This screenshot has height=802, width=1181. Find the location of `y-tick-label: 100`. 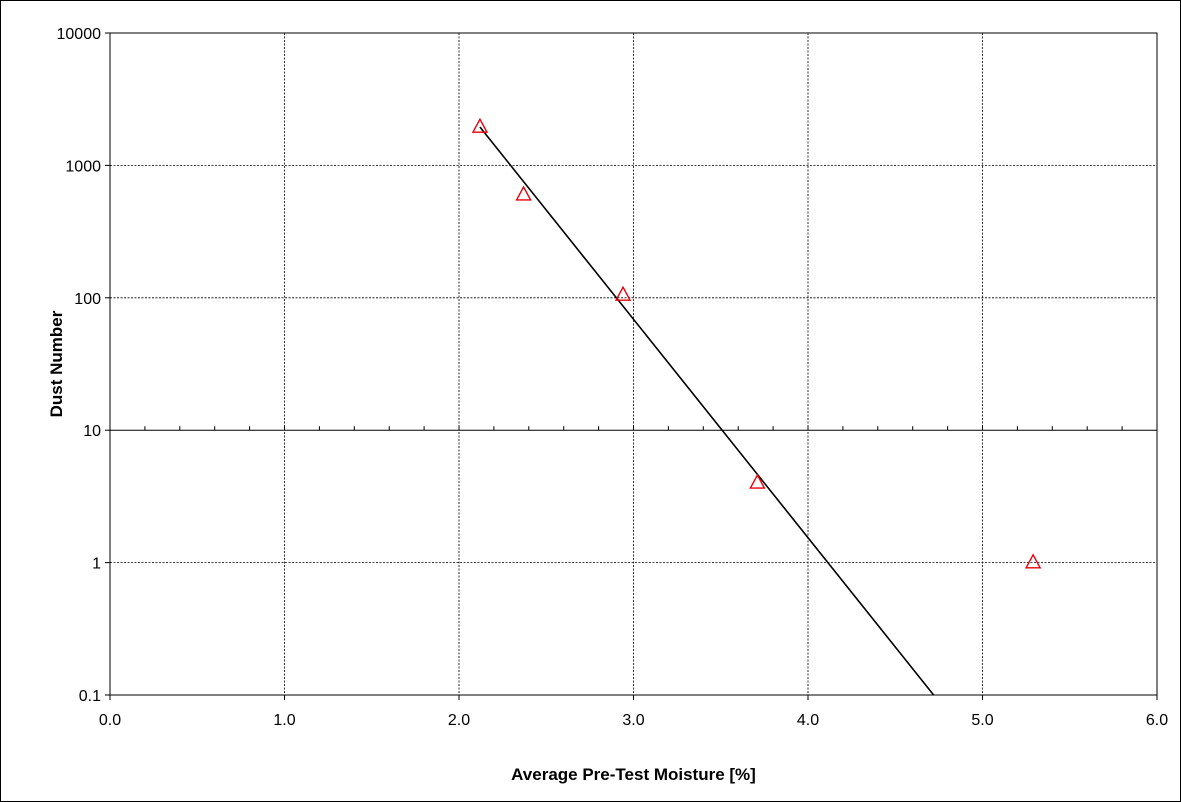

y-tick-label: 100 is located at coordinates (87, 299).